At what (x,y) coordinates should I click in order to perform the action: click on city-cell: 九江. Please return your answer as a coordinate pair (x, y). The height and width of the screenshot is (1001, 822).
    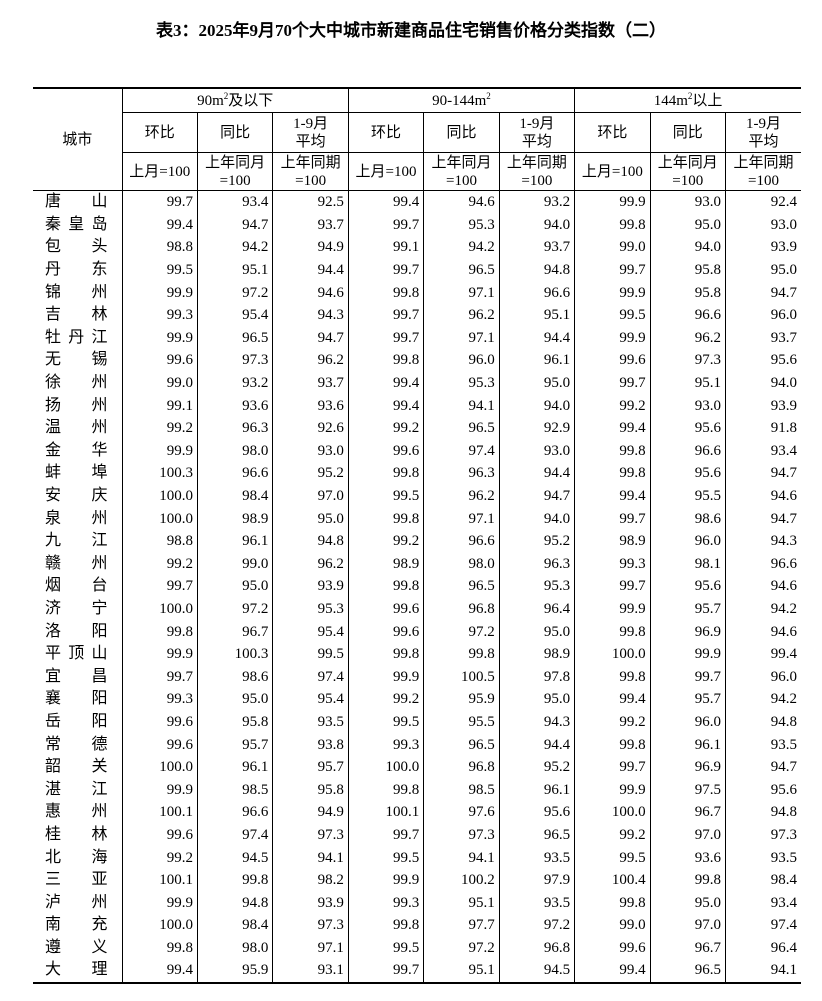
    Looking at the image, I should click on (78, 541).